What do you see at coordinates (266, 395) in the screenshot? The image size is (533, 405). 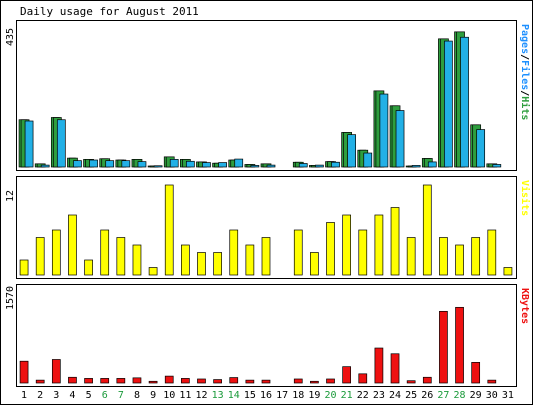 I see `x-tick-label-16: 16` at bounding box center [266, 395].